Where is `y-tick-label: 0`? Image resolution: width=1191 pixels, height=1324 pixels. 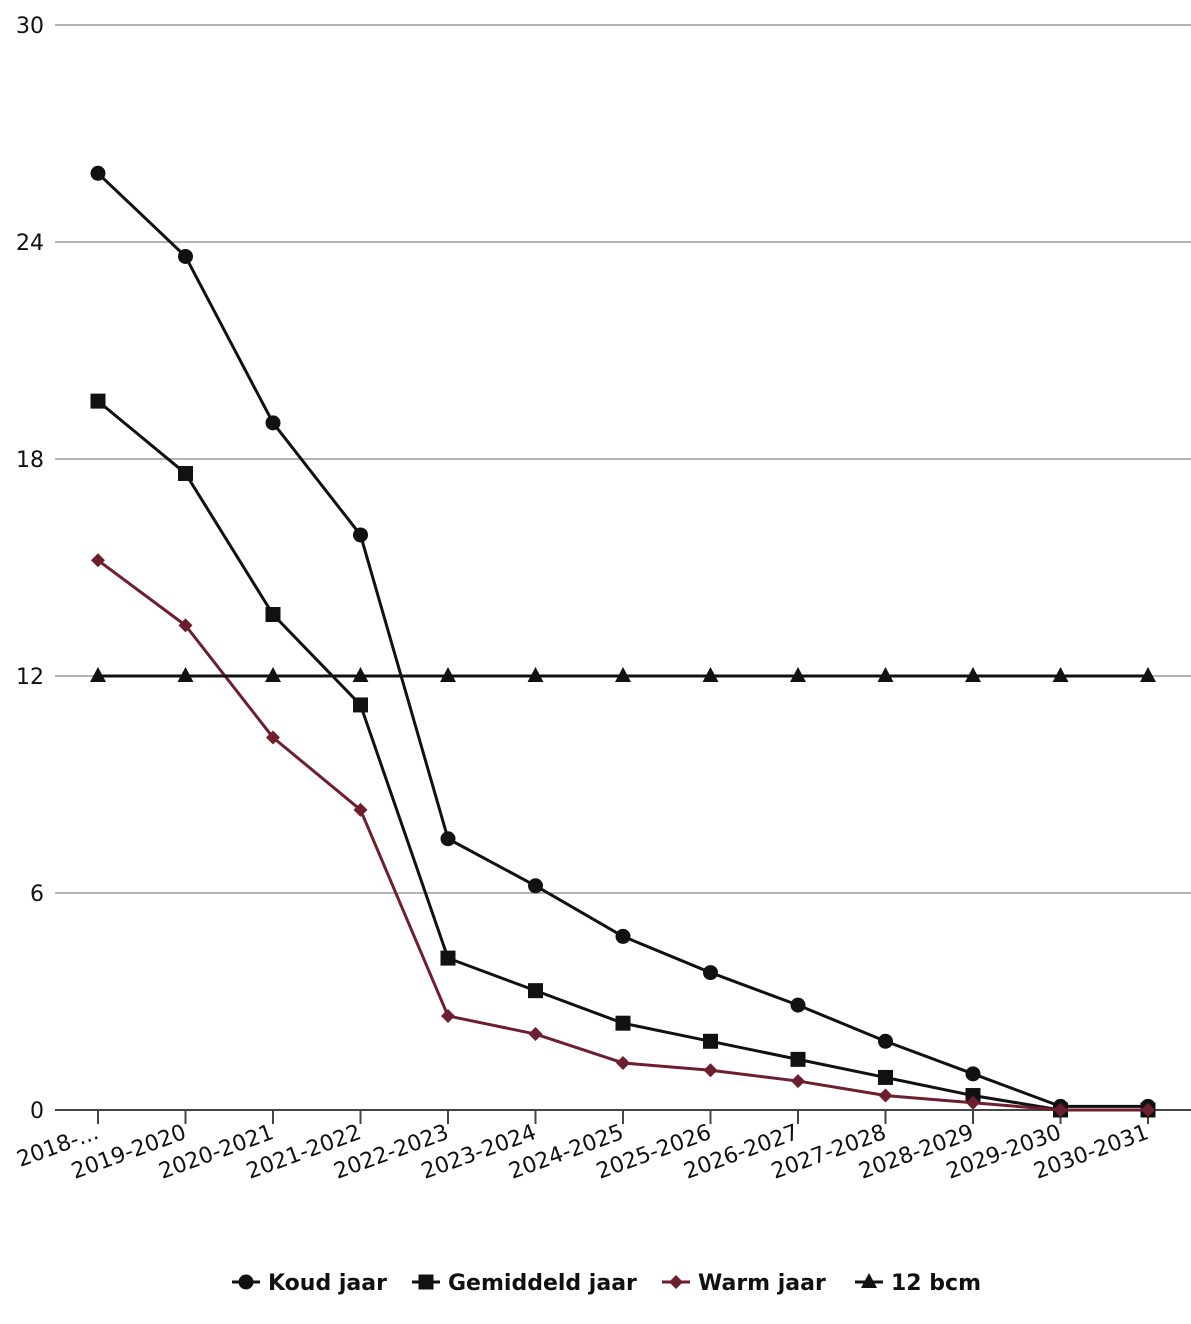
y-tick-label: 0 is located at coordinates (37, 1111).